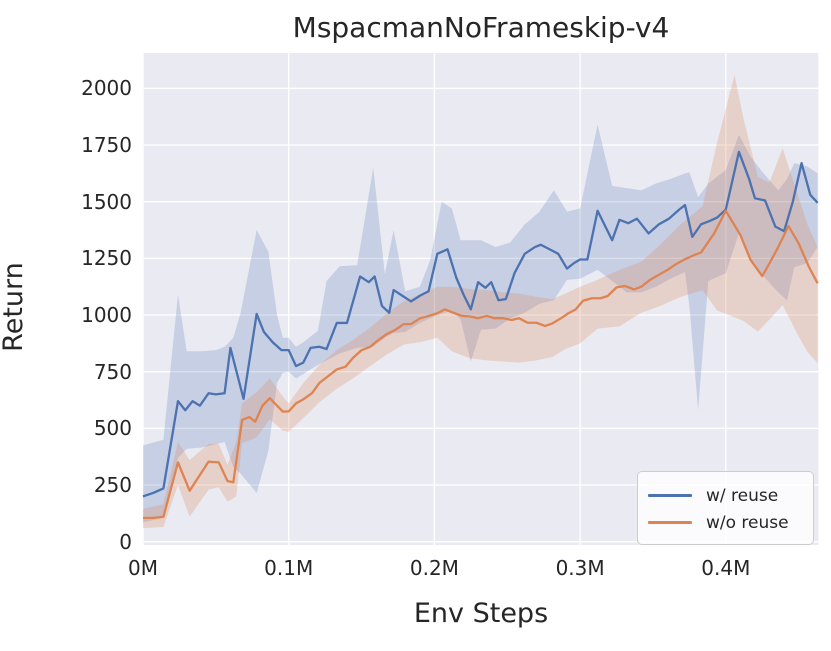  Describe the element at coordinates (670, 495) in the screenshot. I see `legend-line-sample-blue` at that location.